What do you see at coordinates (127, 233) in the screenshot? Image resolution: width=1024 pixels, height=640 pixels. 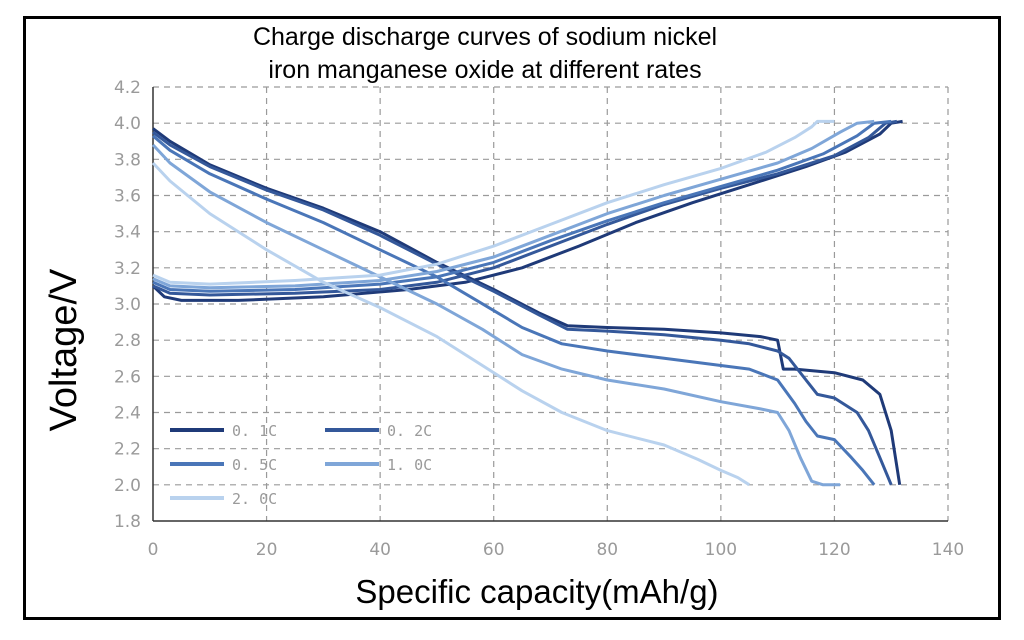 I see `y-tick-label: 3.4` at bounding box center [127, 233].